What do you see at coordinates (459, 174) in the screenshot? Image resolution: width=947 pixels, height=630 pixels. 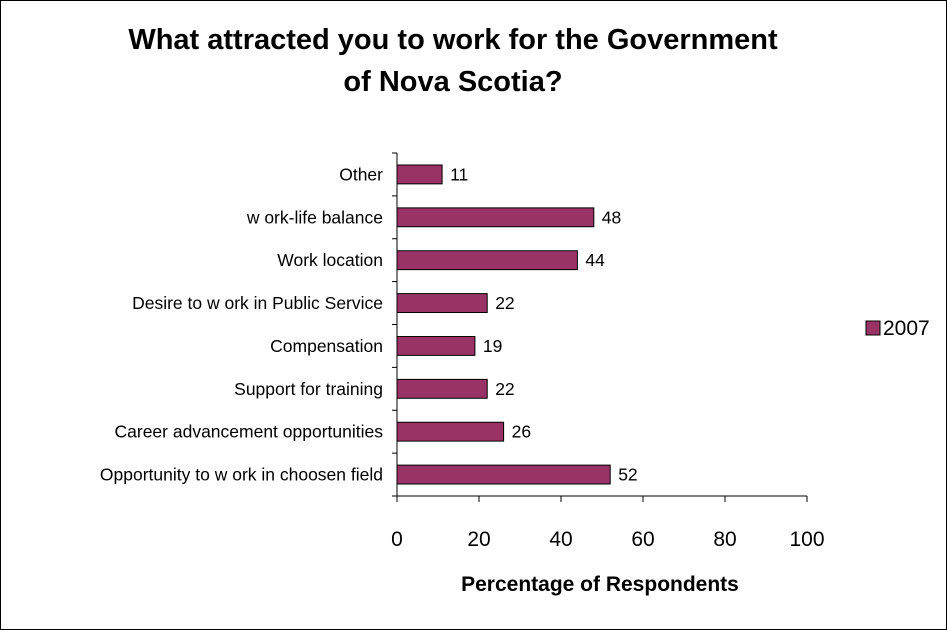 I see `data-label: 11` at bounding box center [459, 174].